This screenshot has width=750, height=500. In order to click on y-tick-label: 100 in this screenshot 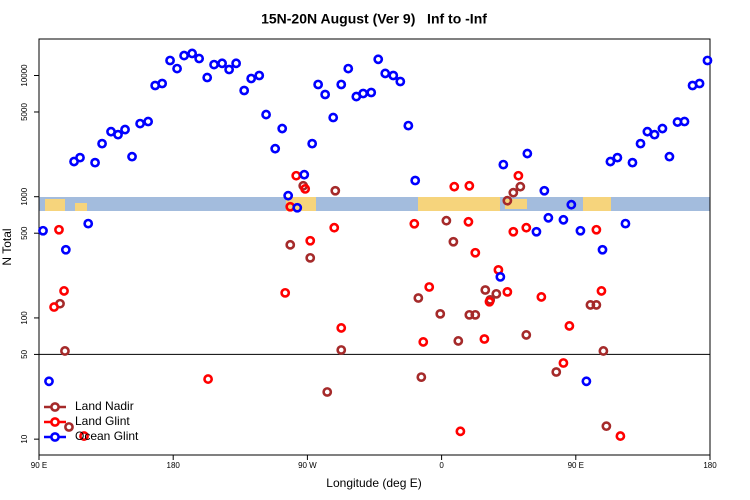, I will do `click(24, 318)`.